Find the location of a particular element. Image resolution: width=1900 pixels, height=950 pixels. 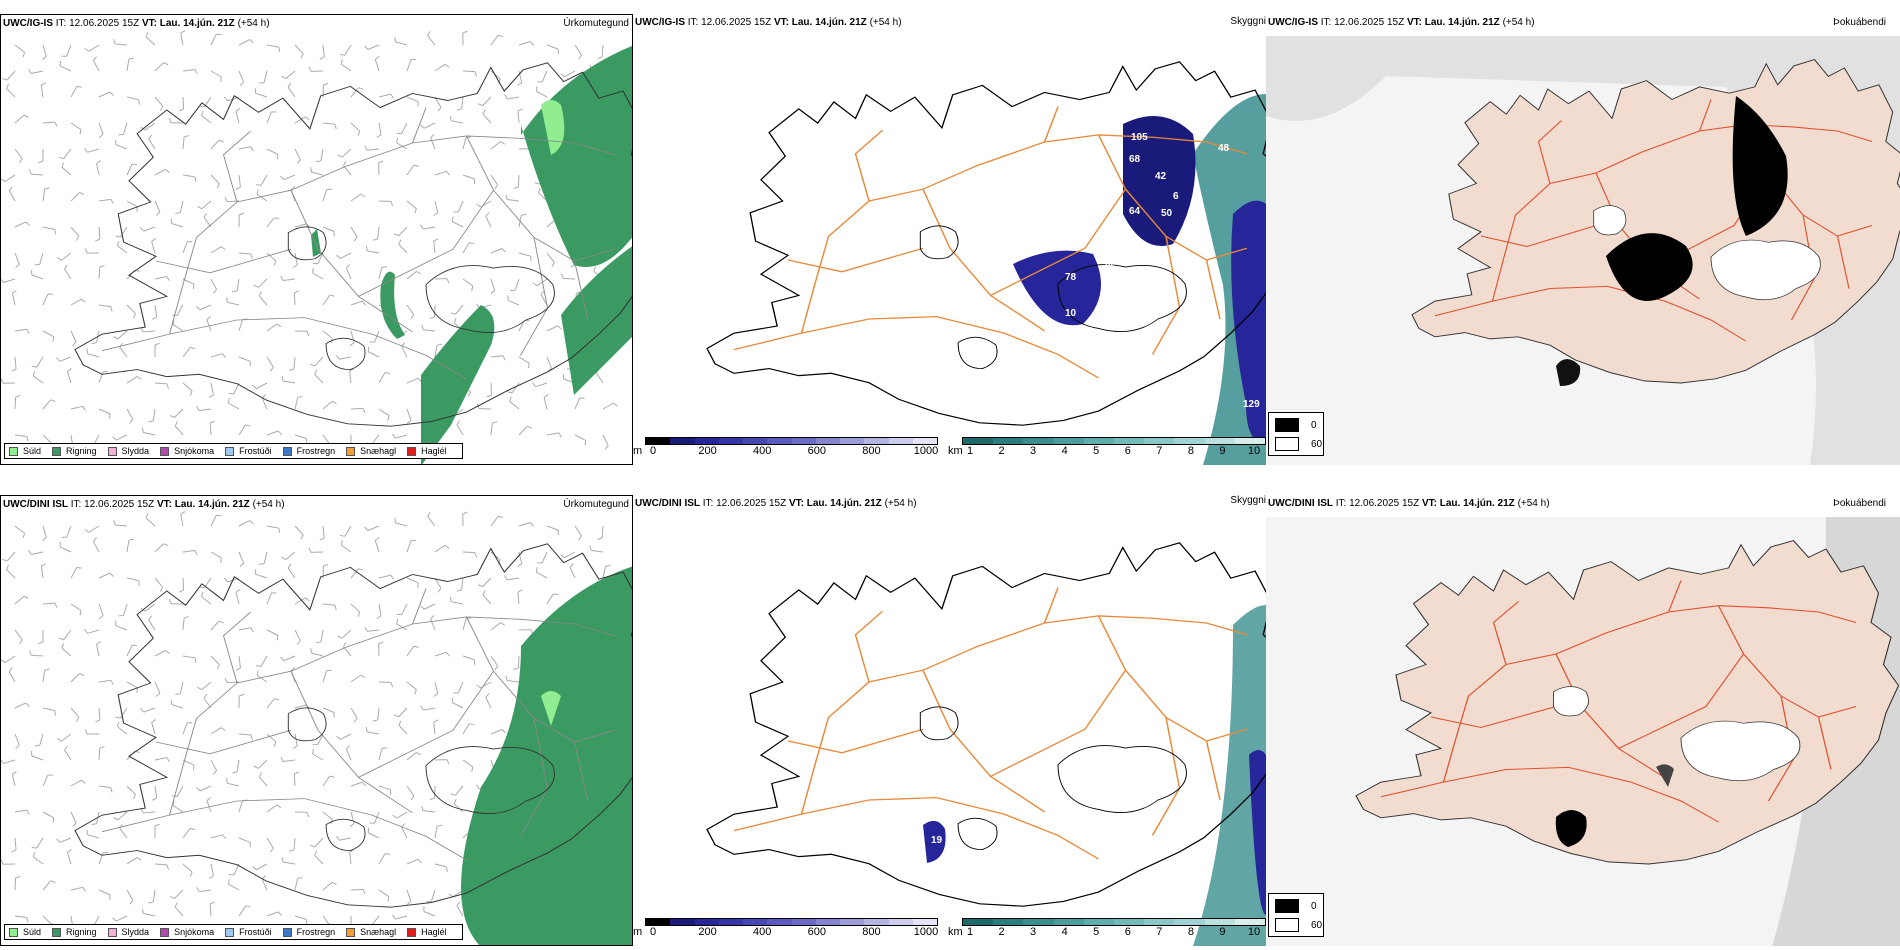

legend-item: Súld is located at coordinates (25, 451).